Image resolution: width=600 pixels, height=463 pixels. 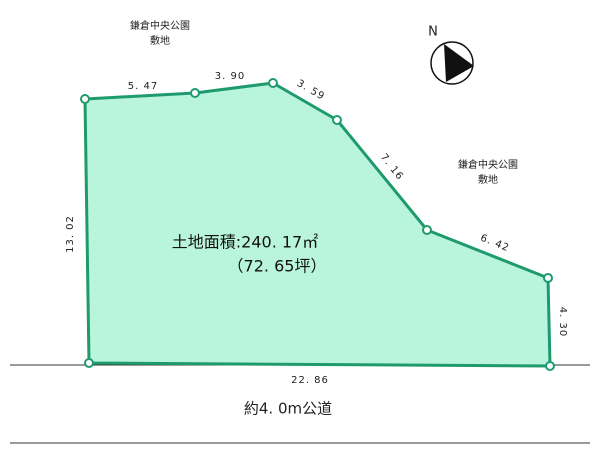 What do you see at coordinates (143, 86) in the screenshot?
I see `edge-length: 5. 47` at bounding box center [143, 86].